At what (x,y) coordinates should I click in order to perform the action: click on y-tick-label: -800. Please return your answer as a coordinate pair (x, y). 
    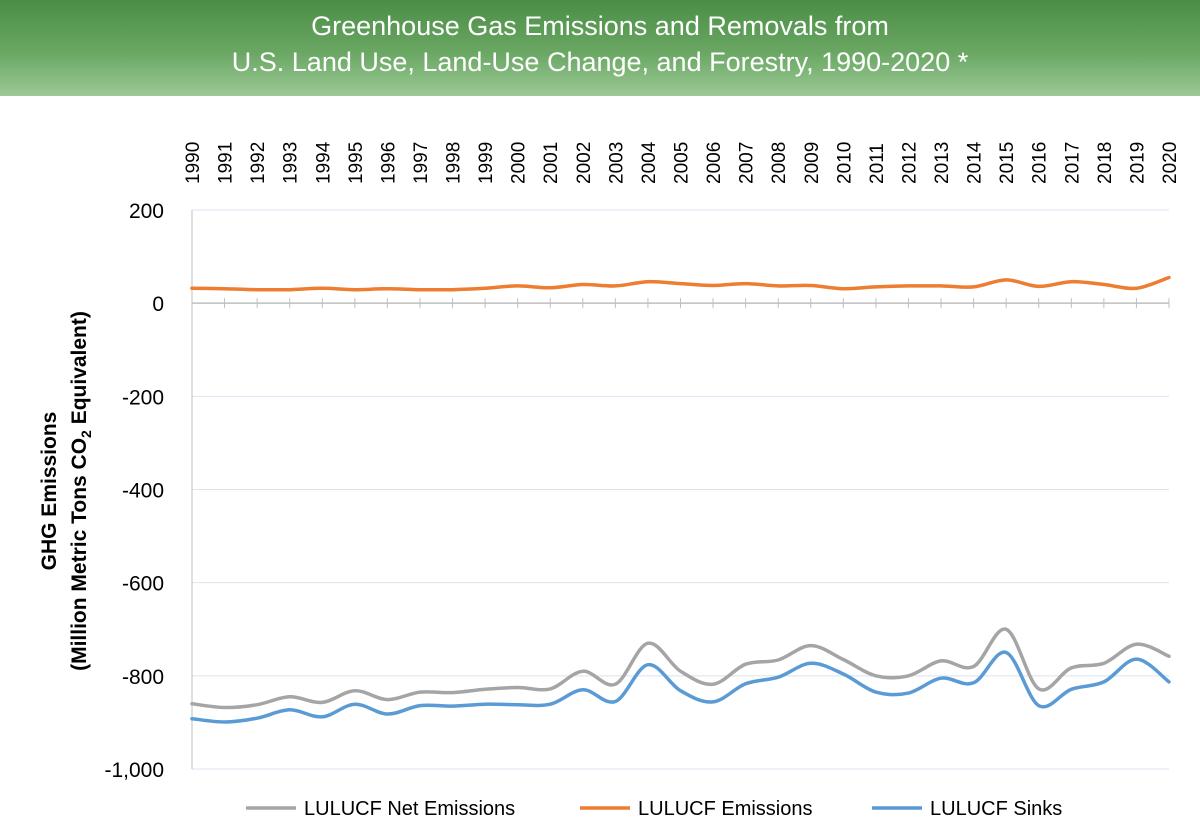
    Looking at the image, I should click on (143, 677).